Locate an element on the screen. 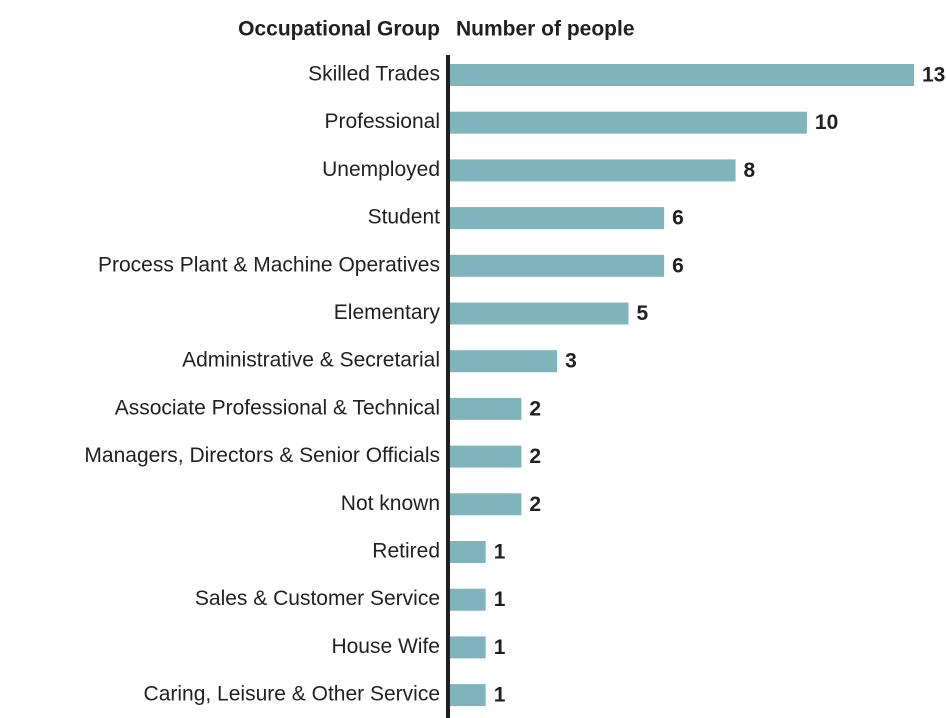  category-label: Professional is located at coordinates (382, 121).